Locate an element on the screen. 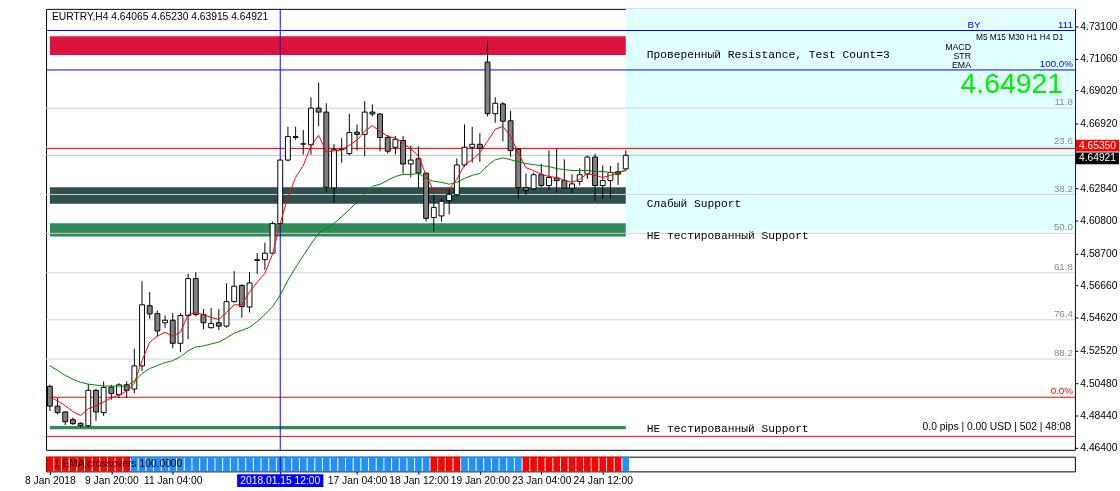 The image size is (1120, 491). x-tick-label: 24 Jan 12:00 is located at coordinates (603, 480).